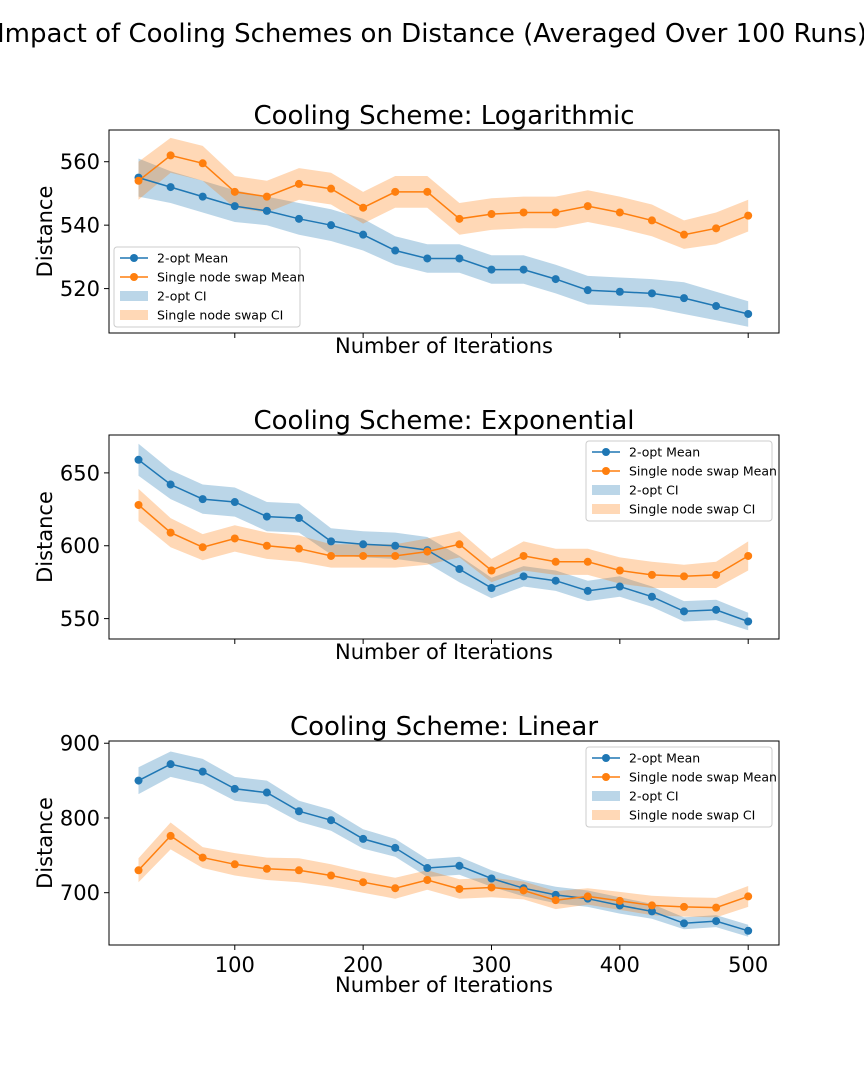  I want to click on legend-label: Single node swap Mean, so click(703, 777).